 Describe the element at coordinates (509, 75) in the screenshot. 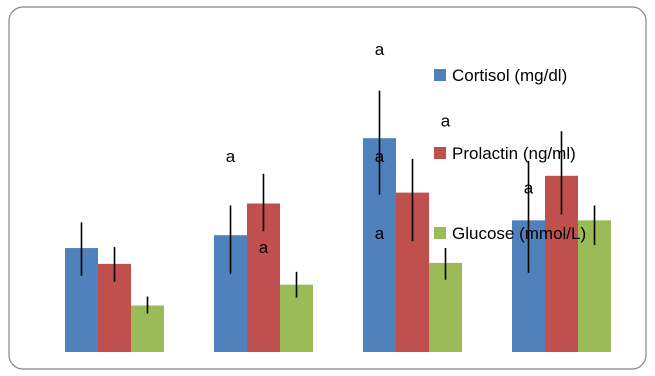

I see `legend-label-1: Cortisol (mg/dl)` at that location.